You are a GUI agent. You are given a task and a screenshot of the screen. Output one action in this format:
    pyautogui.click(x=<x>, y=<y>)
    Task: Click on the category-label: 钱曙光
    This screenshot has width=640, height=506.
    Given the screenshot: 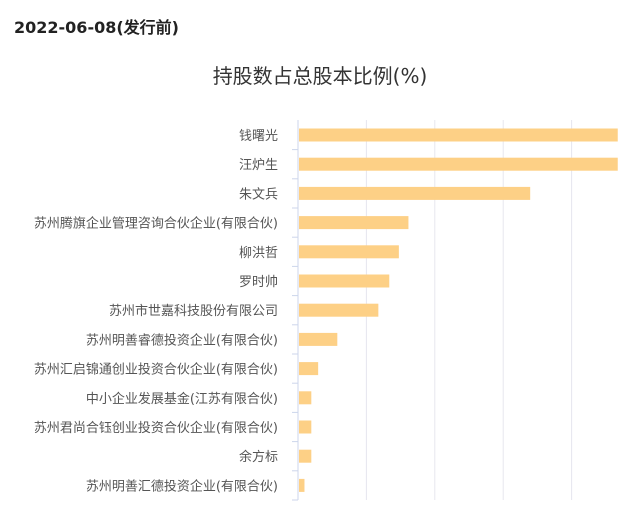 What is the action you would take?
    pyautogui.click(x=258, y=136)
    